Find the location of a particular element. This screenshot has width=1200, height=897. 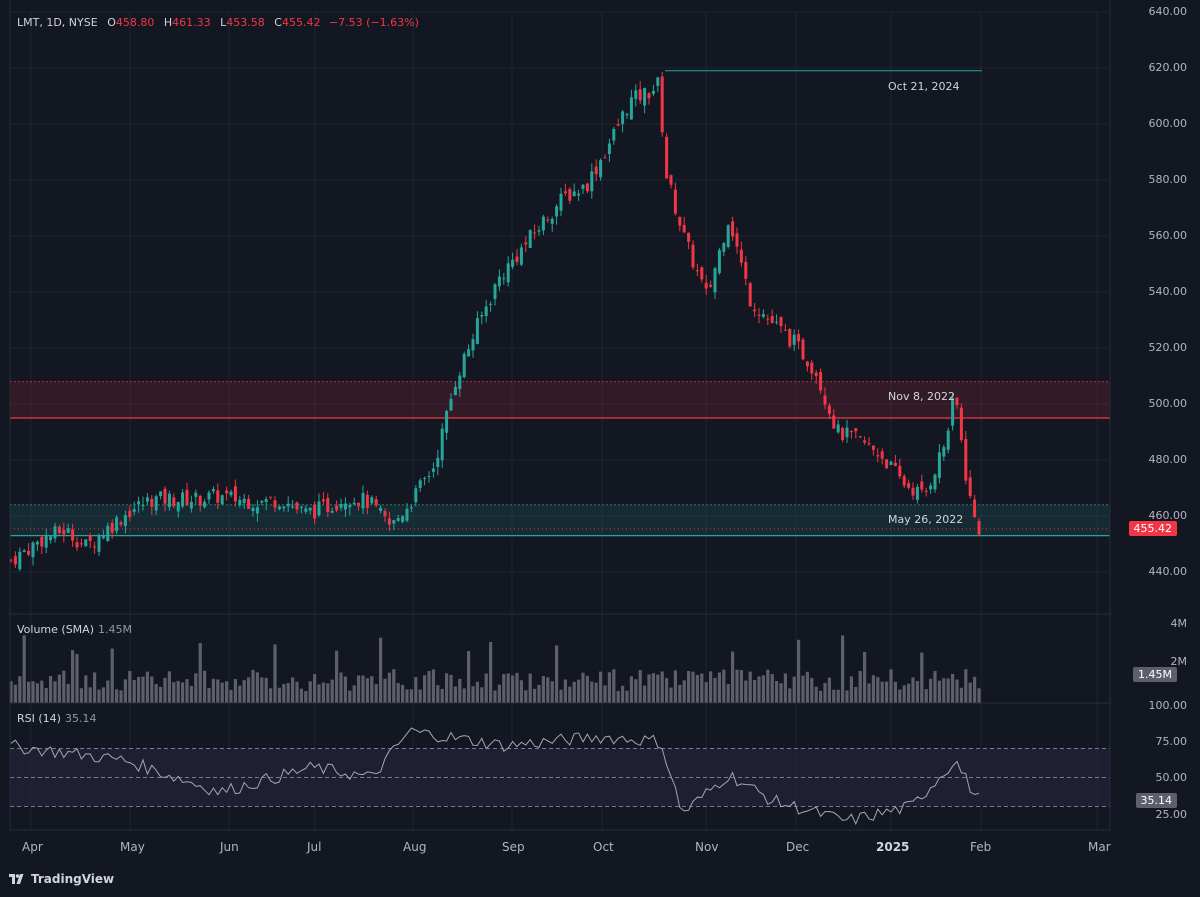

tradingview-logo: TradingView is located at coordinates (61, 879).